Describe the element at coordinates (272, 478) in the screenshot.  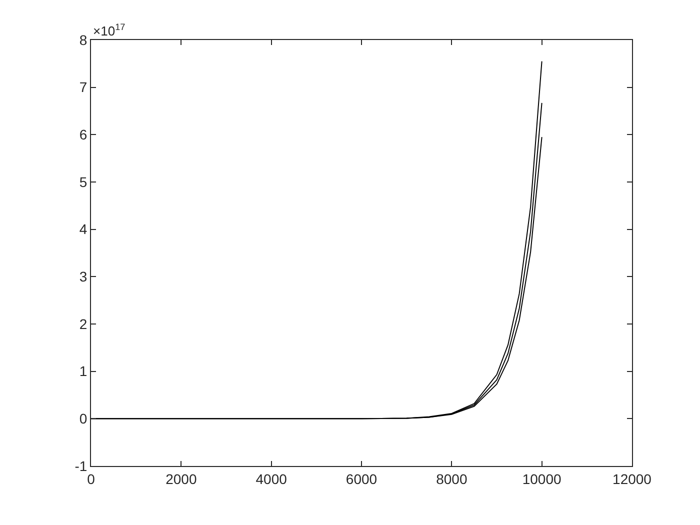
I see `x-tick-label: 4000` at that location.